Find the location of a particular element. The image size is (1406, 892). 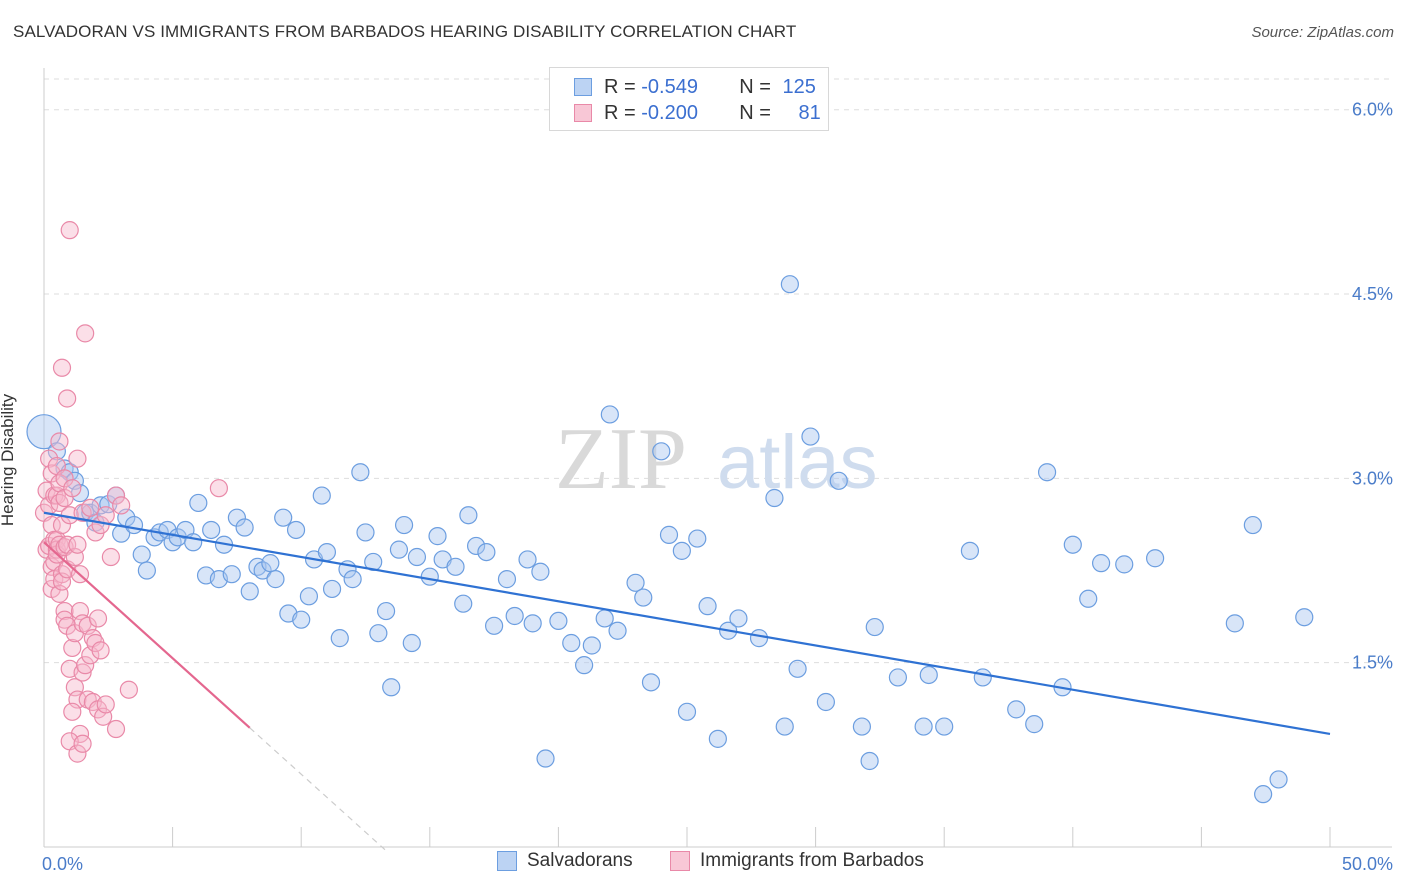

legend-swatch-pink is located at coordinates (583, 113).